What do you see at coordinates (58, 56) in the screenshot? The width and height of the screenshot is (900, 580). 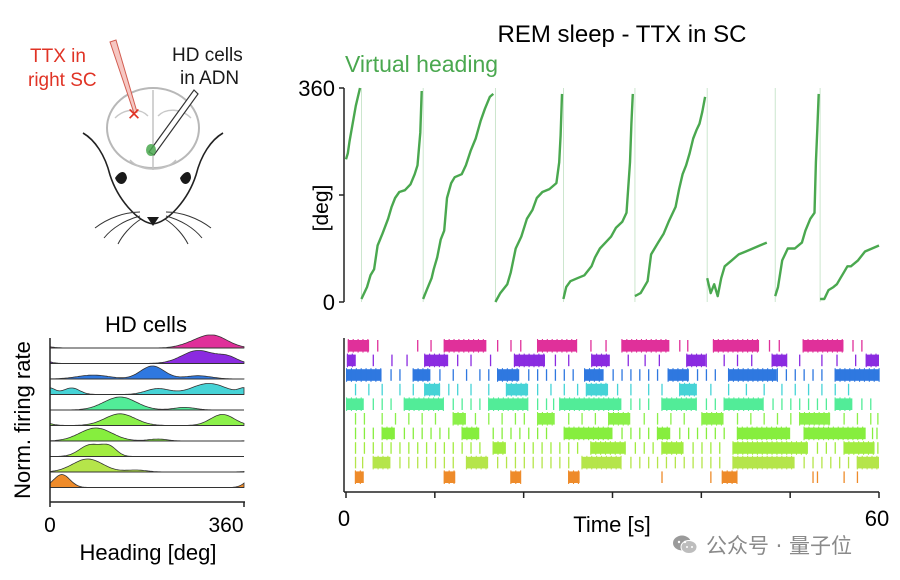 I see `ttx-label-line1: TTX in` at bounding box center [58, 56].